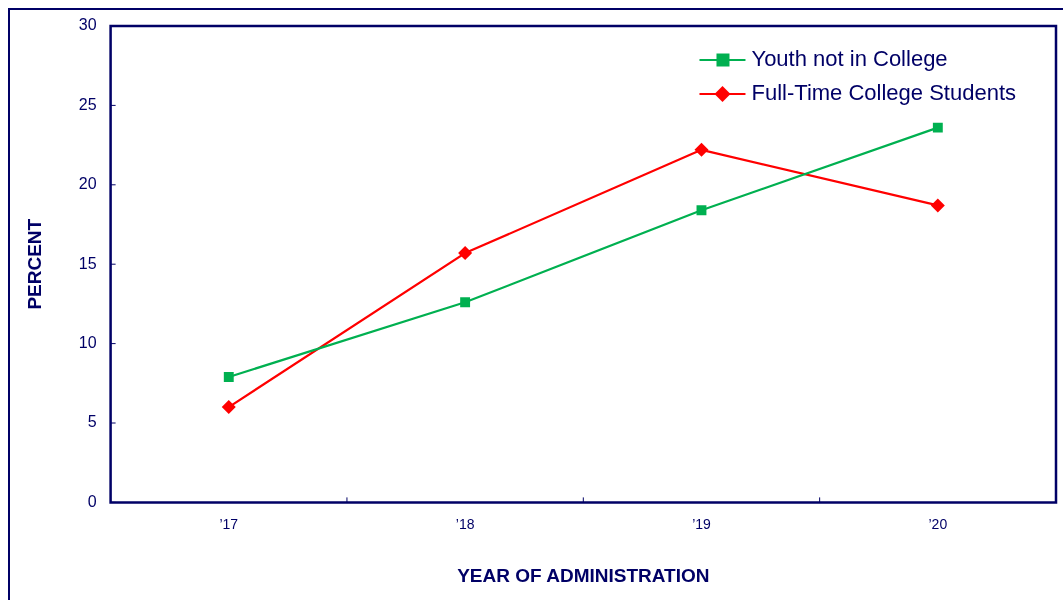 The image size is (1063, 600). What do you see at coordinates (87, 25) in the screenshot?
I see `y-tick-label: 30` at bounding box center [87, 25].